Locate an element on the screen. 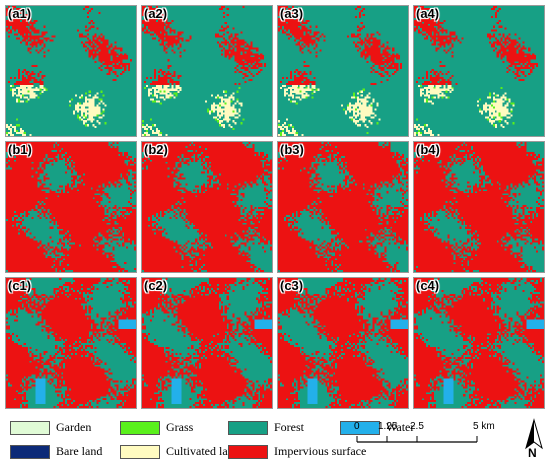 Image resolution: width=550 pixels, height=465 pixels. legend-item-impervious-surface: Impervious surface is located at coordinates (297, 451).